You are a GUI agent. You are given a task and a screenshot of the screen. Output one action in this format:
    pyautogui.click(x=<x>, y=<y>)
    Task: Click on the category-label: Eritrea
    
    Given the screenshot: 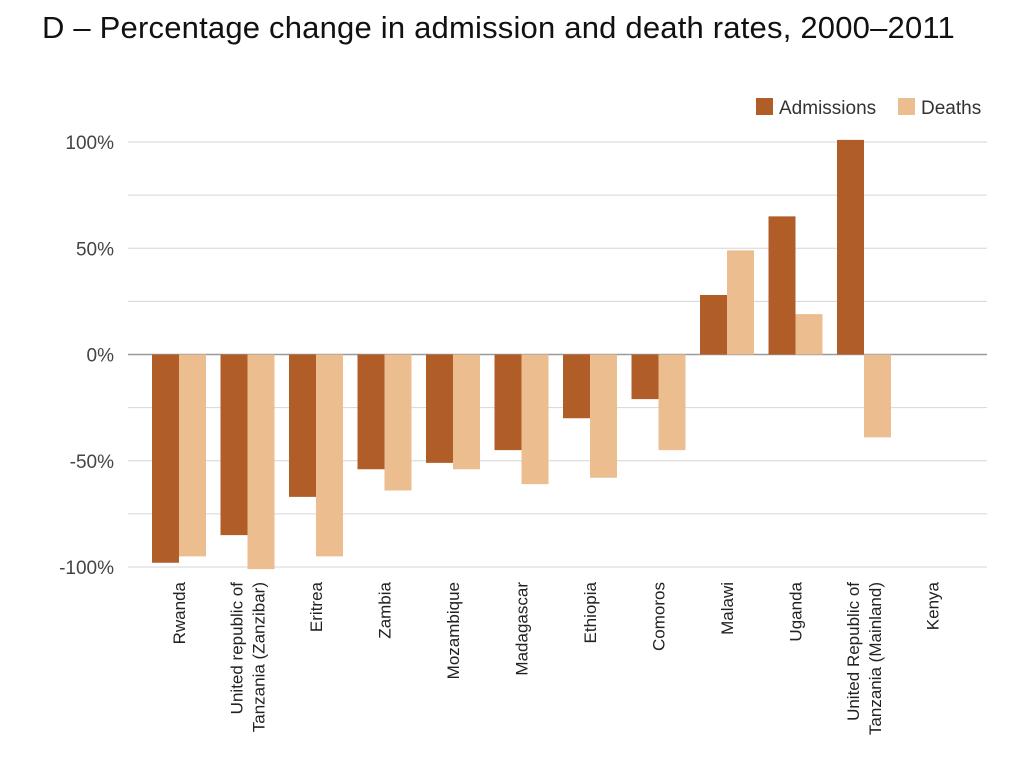 What is the action you would take?
    pyautogui.click(x=316, y=606)
    